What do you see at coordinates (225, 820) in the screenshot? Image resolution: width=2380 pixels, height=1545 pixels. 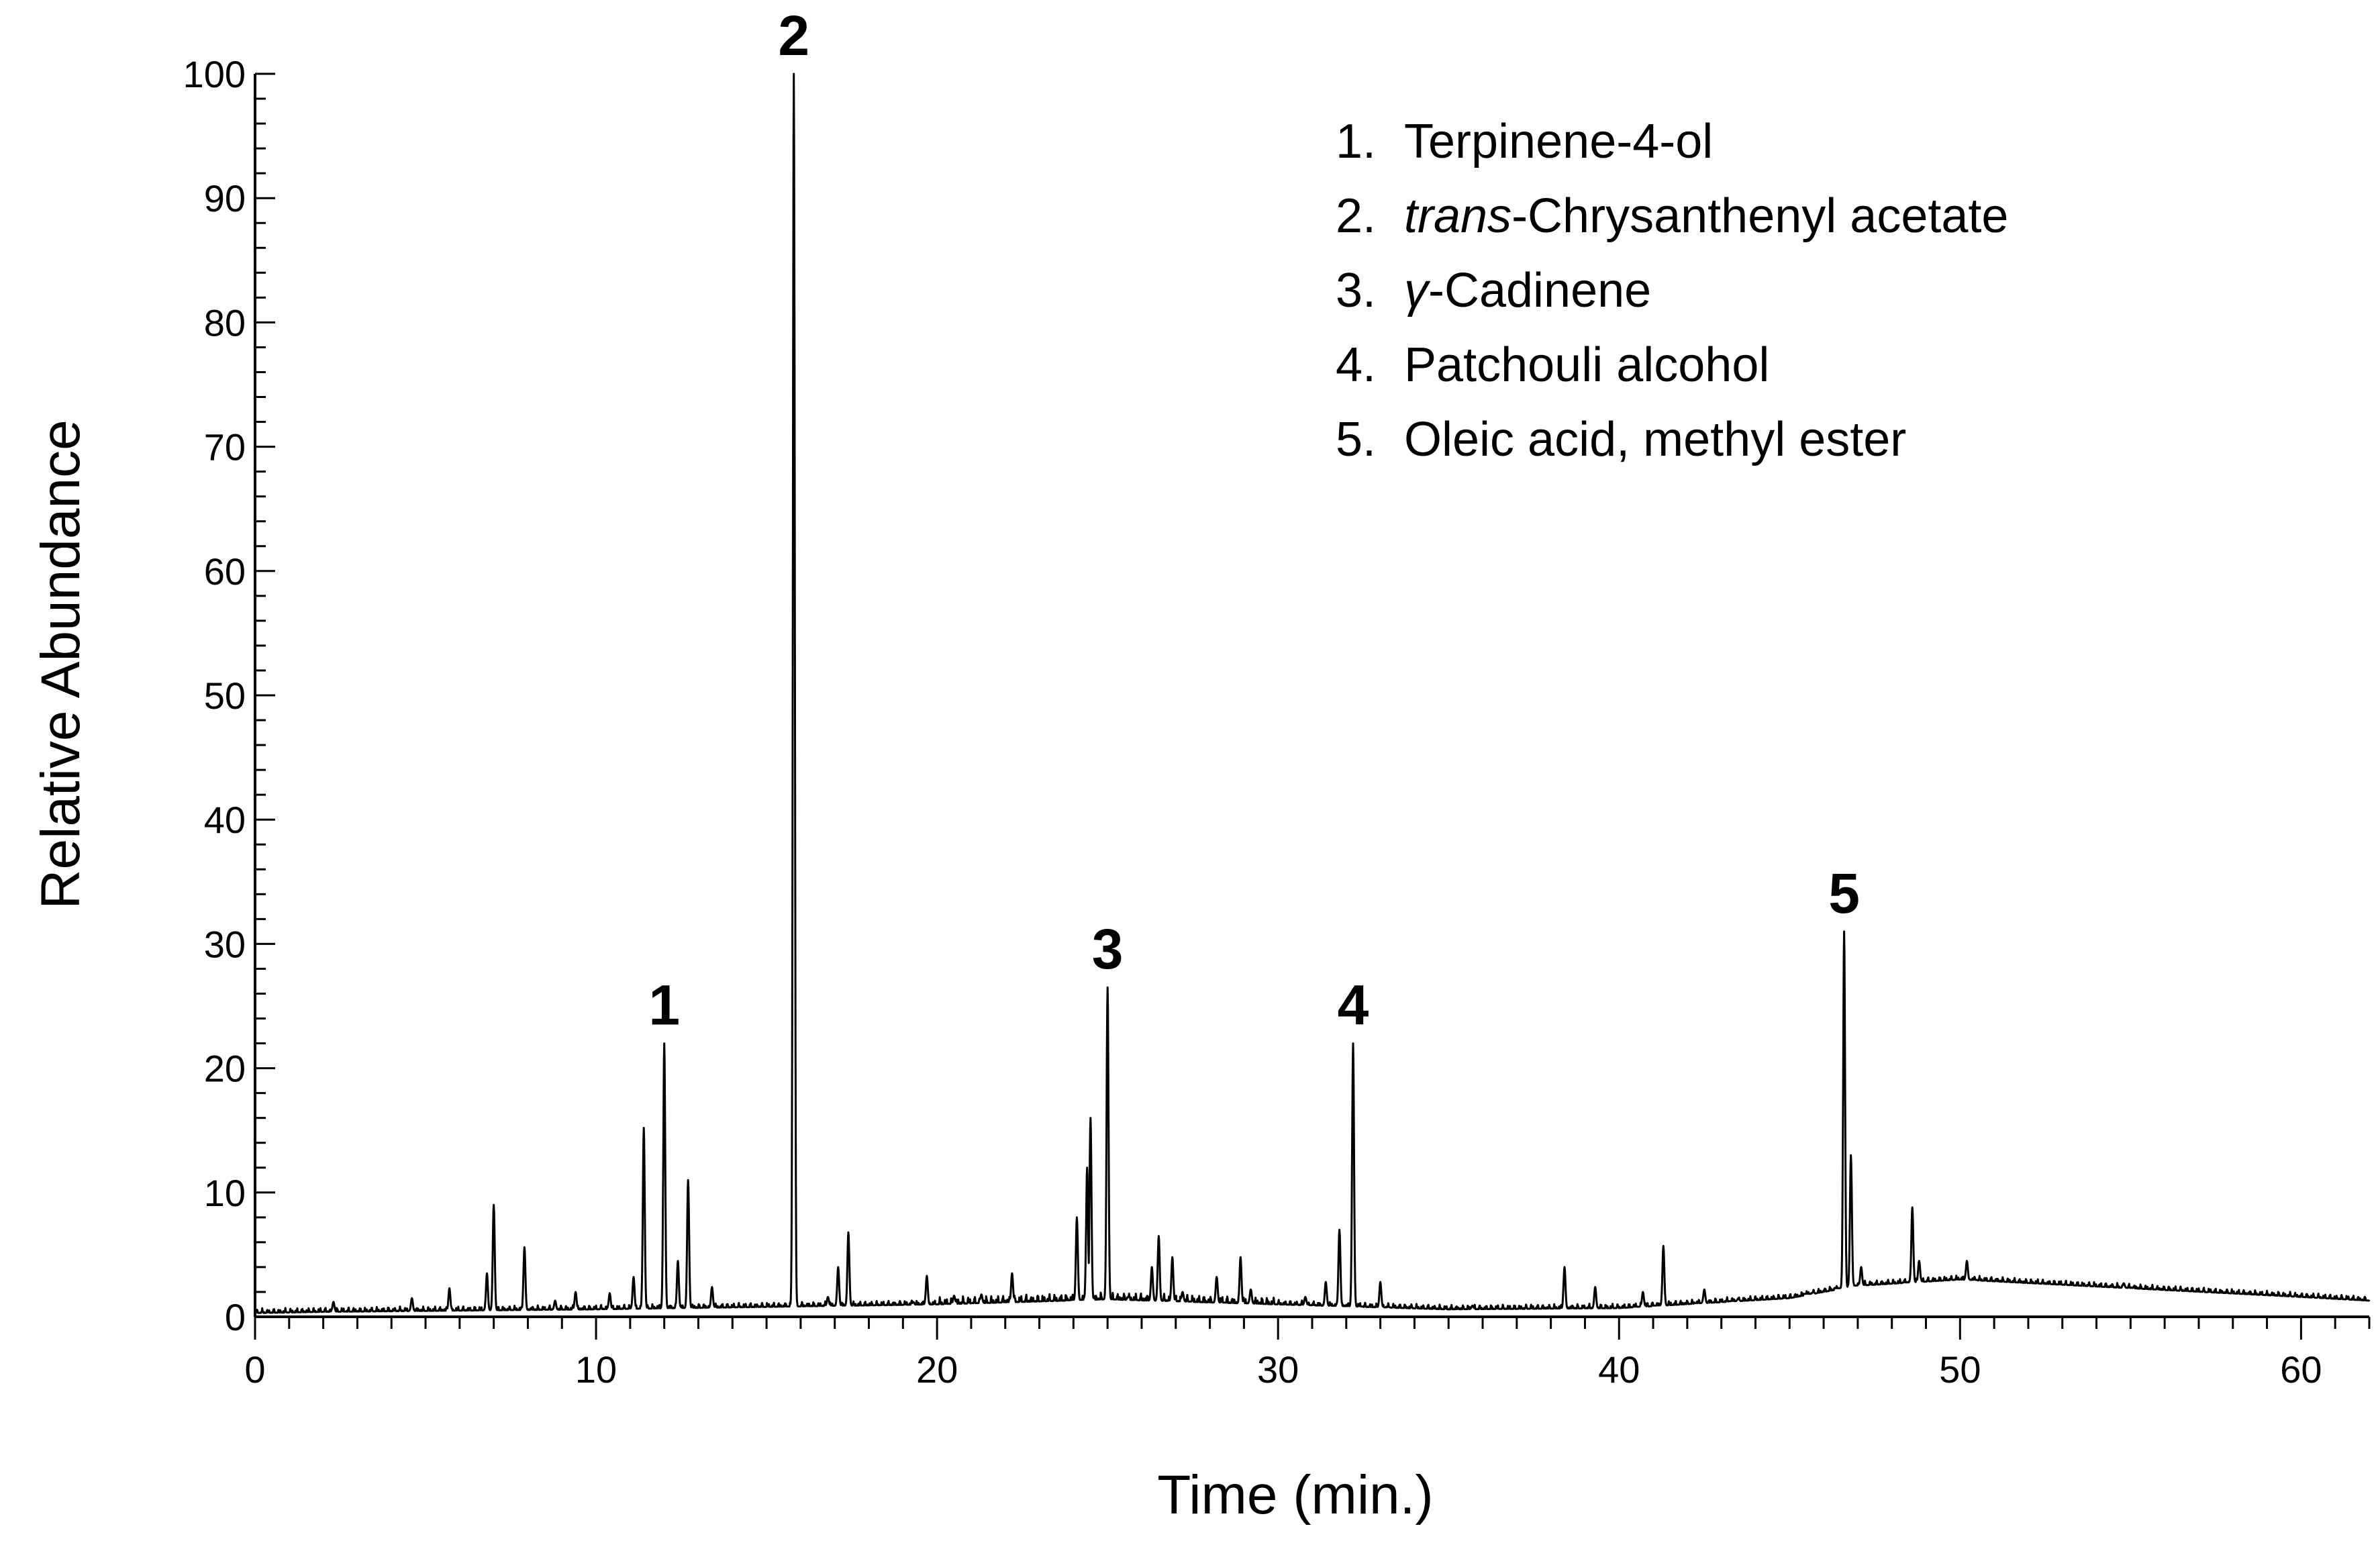 I see `y-tick-label: 40` at bounding box center [225, 820].